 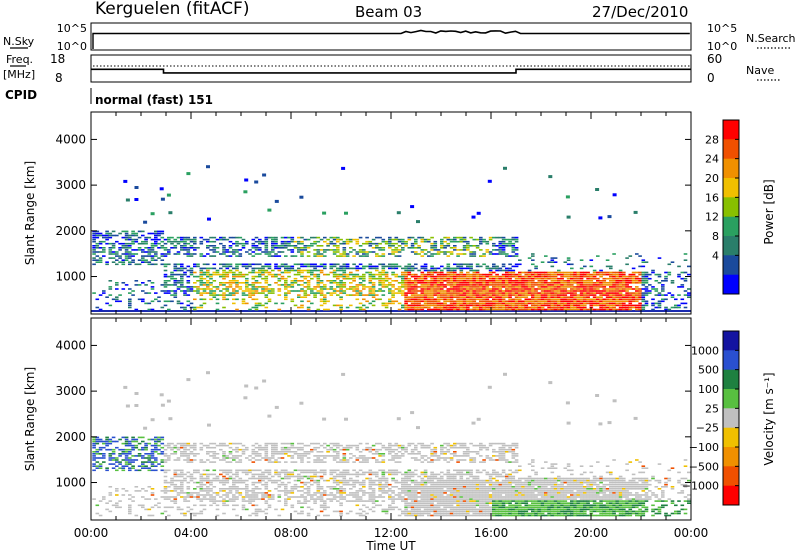 I want to click on cpid-value: normal (fast) 151, so click(x=154, y=100).